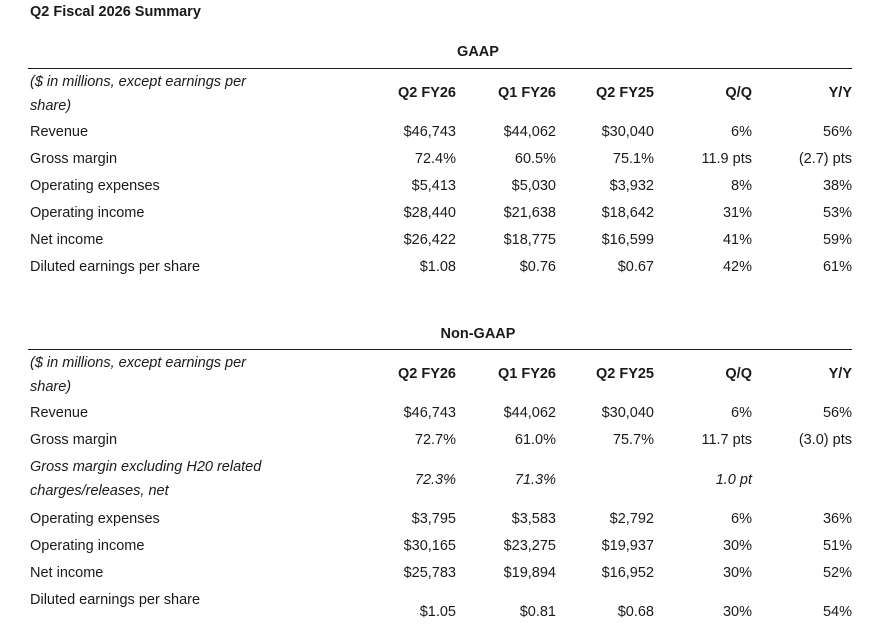  What do you see at coordinates (825, 440) in the screenshot?
I see `cell-yy: (3.0) pts` at bounding box center [825, 440].